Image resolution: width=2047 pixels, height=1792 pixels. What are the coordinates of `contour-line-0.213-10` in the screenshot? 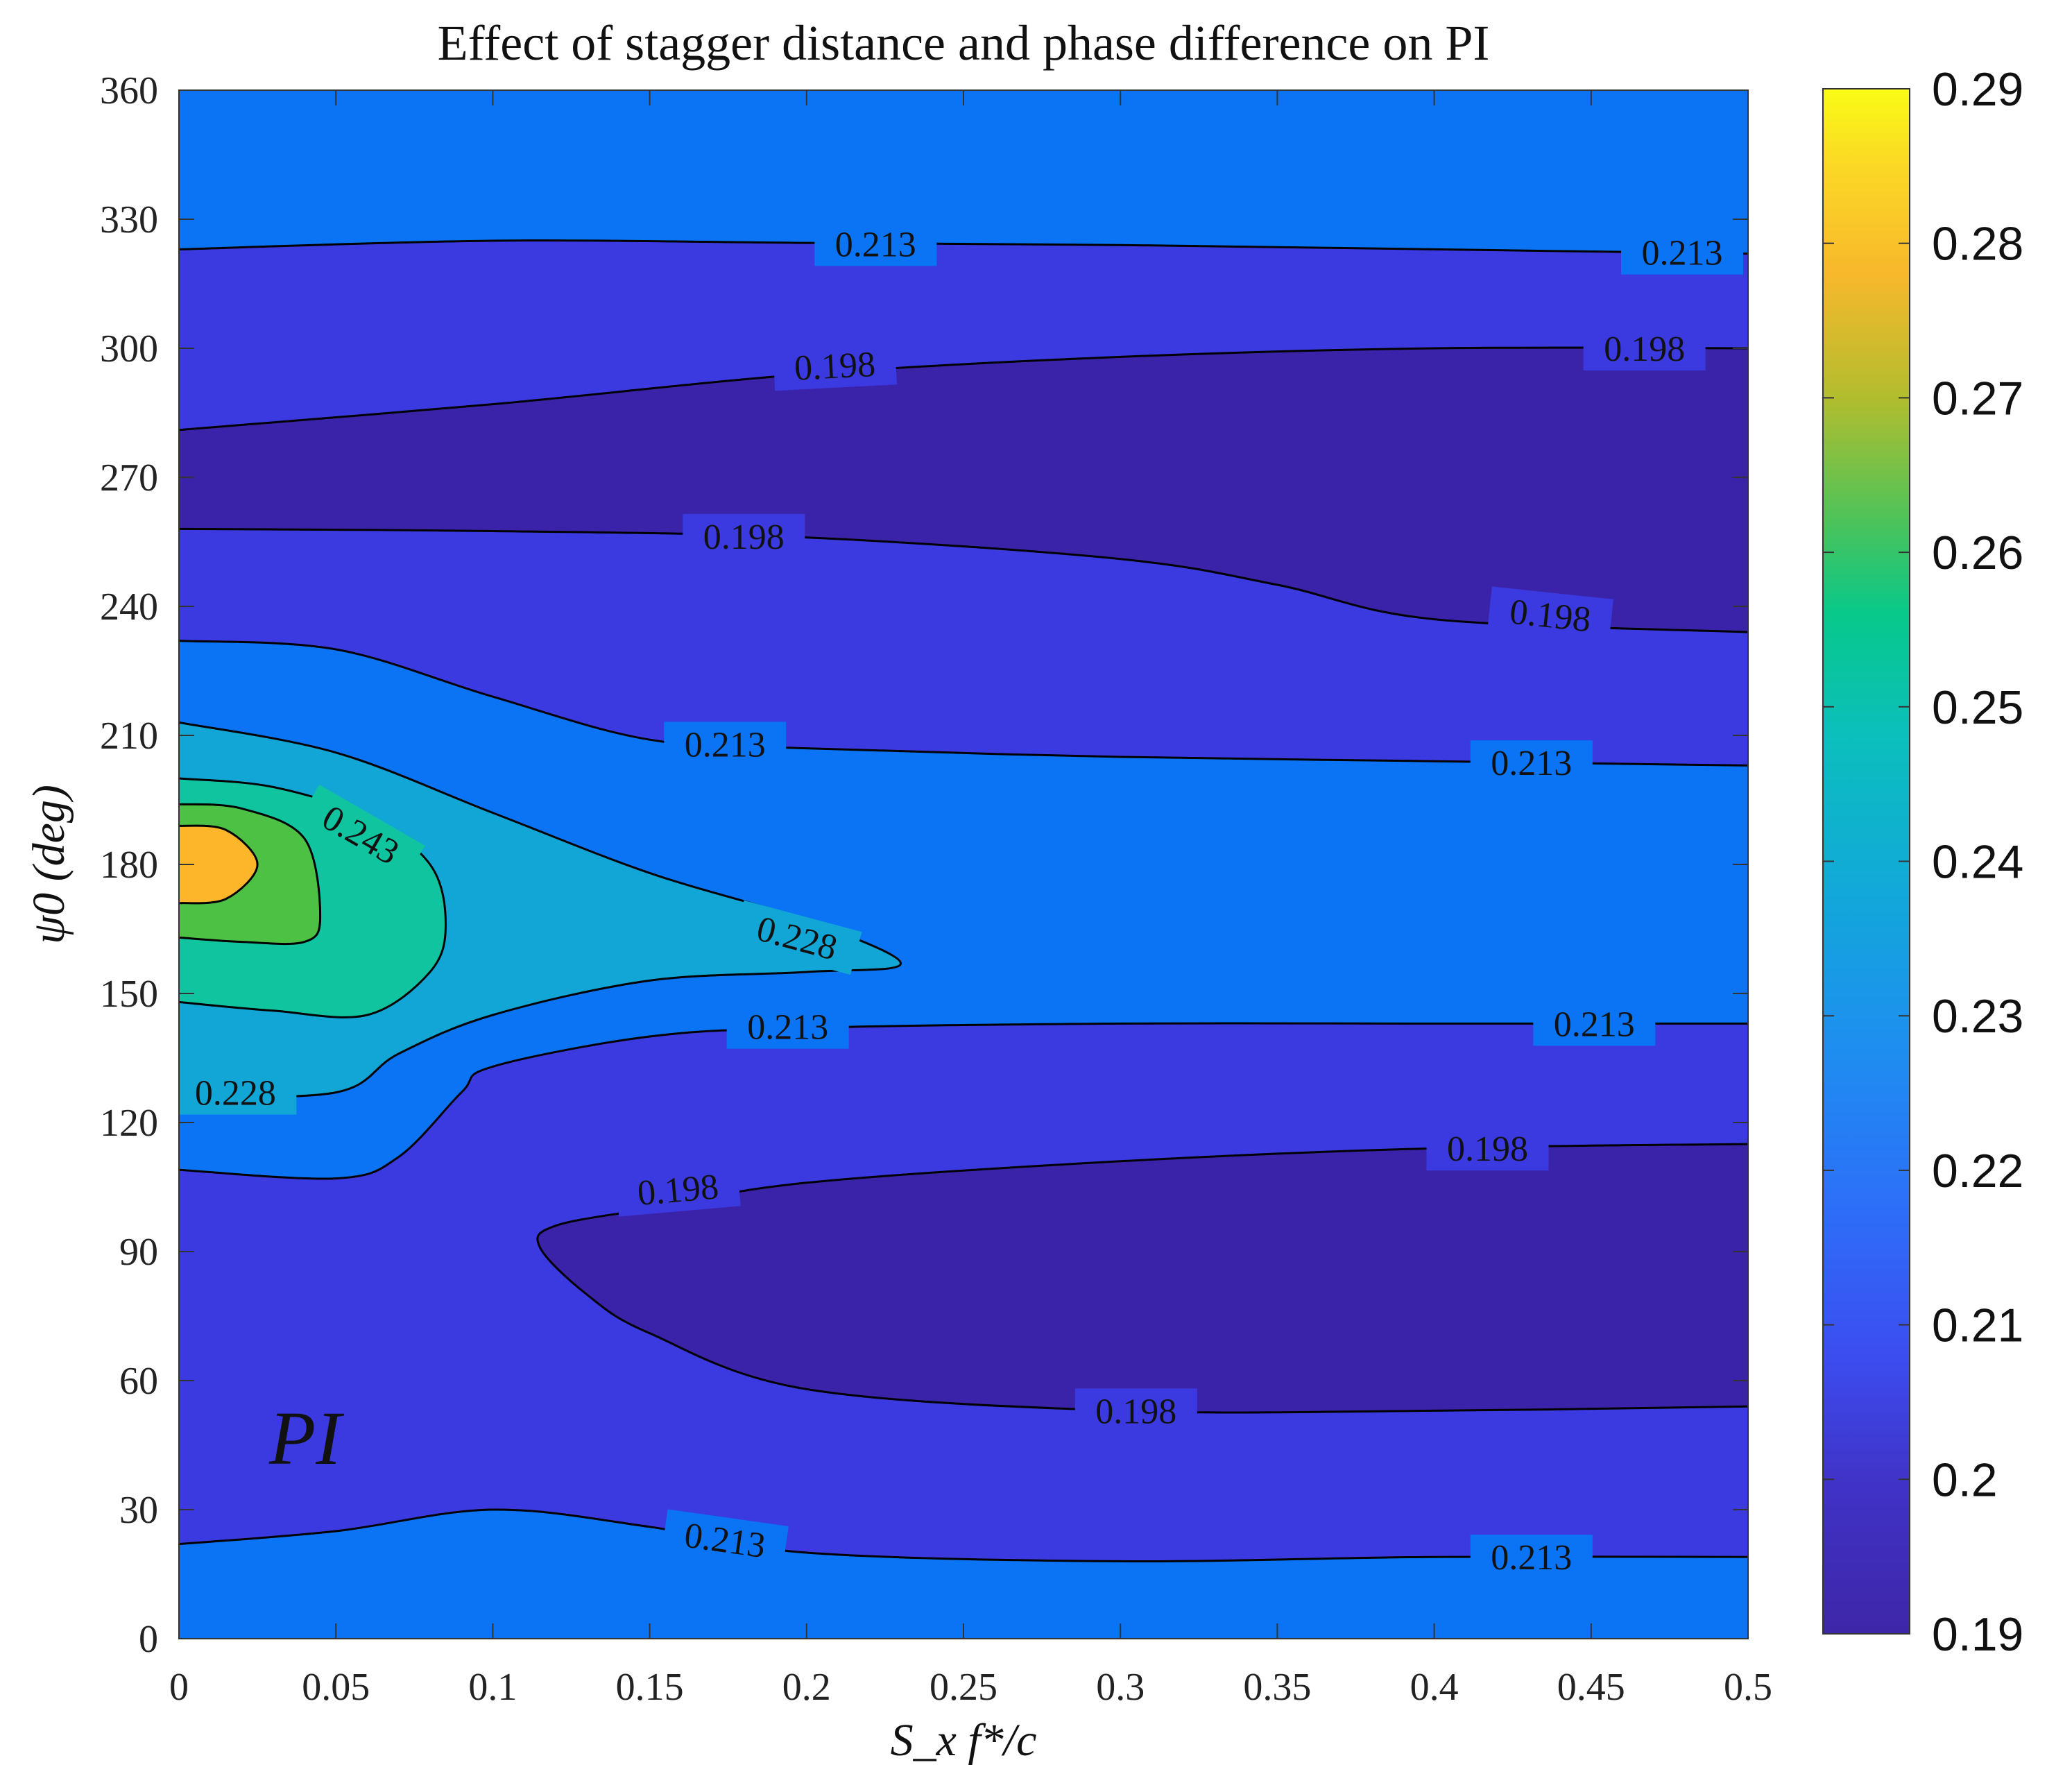 It's located at (963, 1535).